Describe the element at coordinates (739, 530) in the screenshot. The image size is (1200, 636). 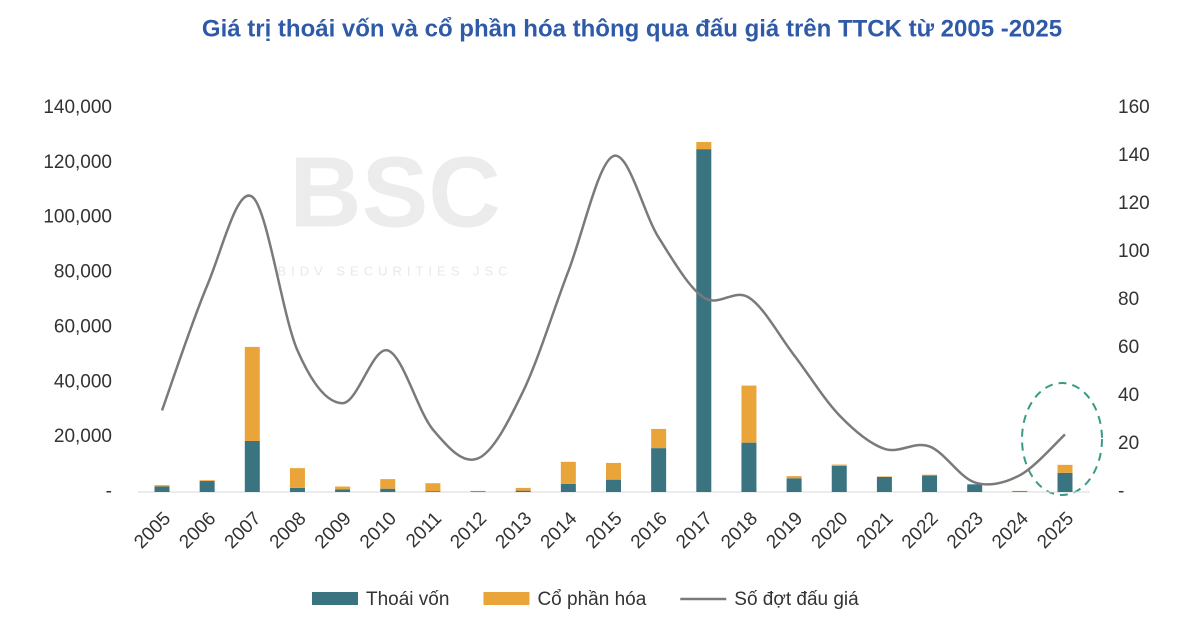
I see `x-tick-label: 2018` at that location.